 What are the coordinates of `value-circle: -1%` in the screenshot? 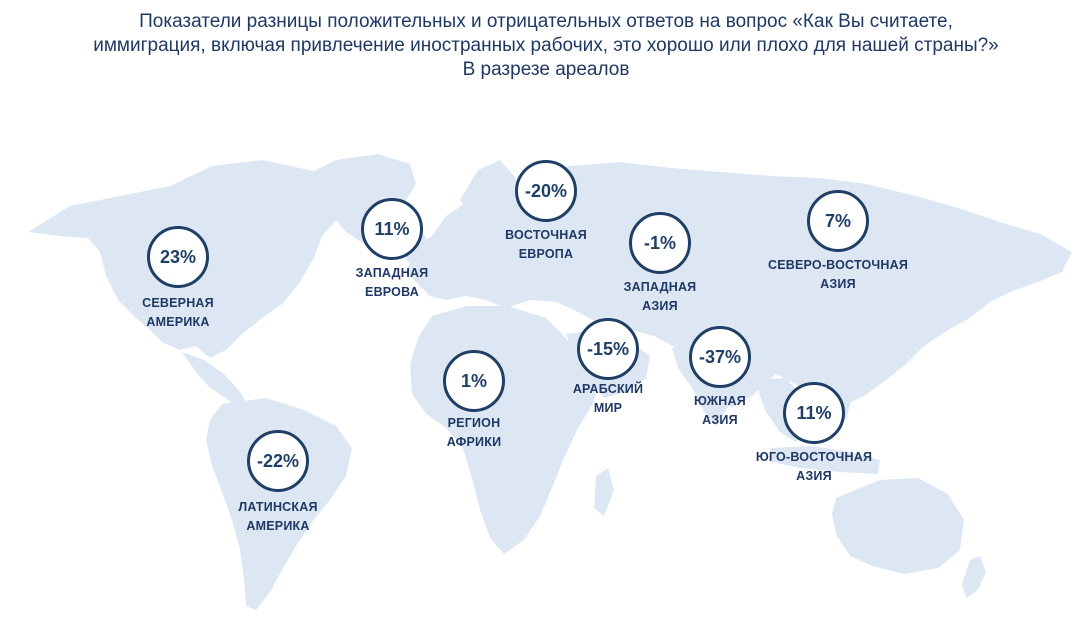 It's located at (660, 243).